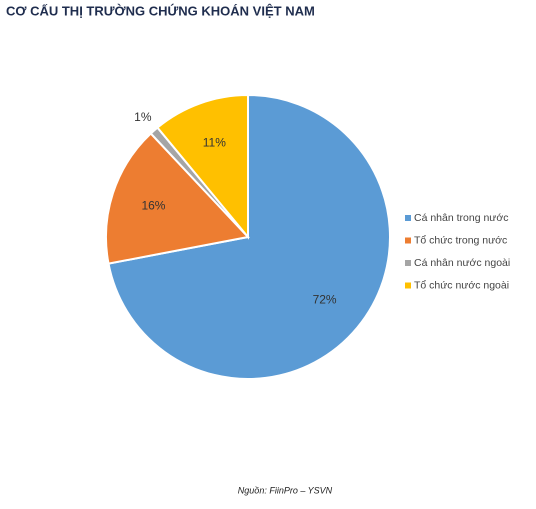  I want to click on legend-label: Cá nhân nước ngoài, so click(462, 263).